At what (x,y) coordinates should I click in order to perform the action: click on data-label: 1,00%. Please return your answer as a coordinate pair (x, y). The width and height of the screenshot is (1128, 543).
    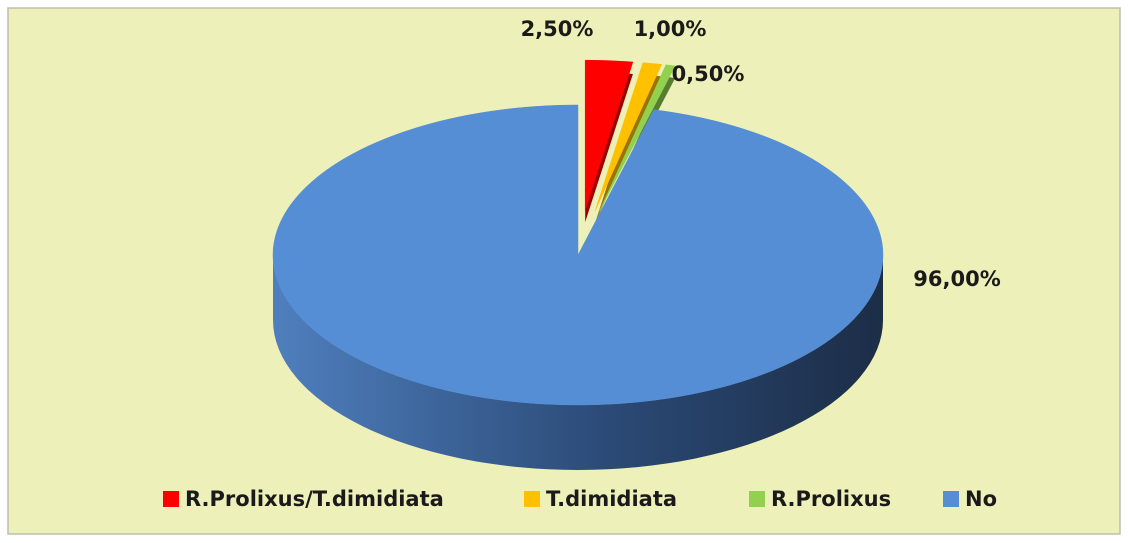
    Looking at the image, I should click on (670, 29).